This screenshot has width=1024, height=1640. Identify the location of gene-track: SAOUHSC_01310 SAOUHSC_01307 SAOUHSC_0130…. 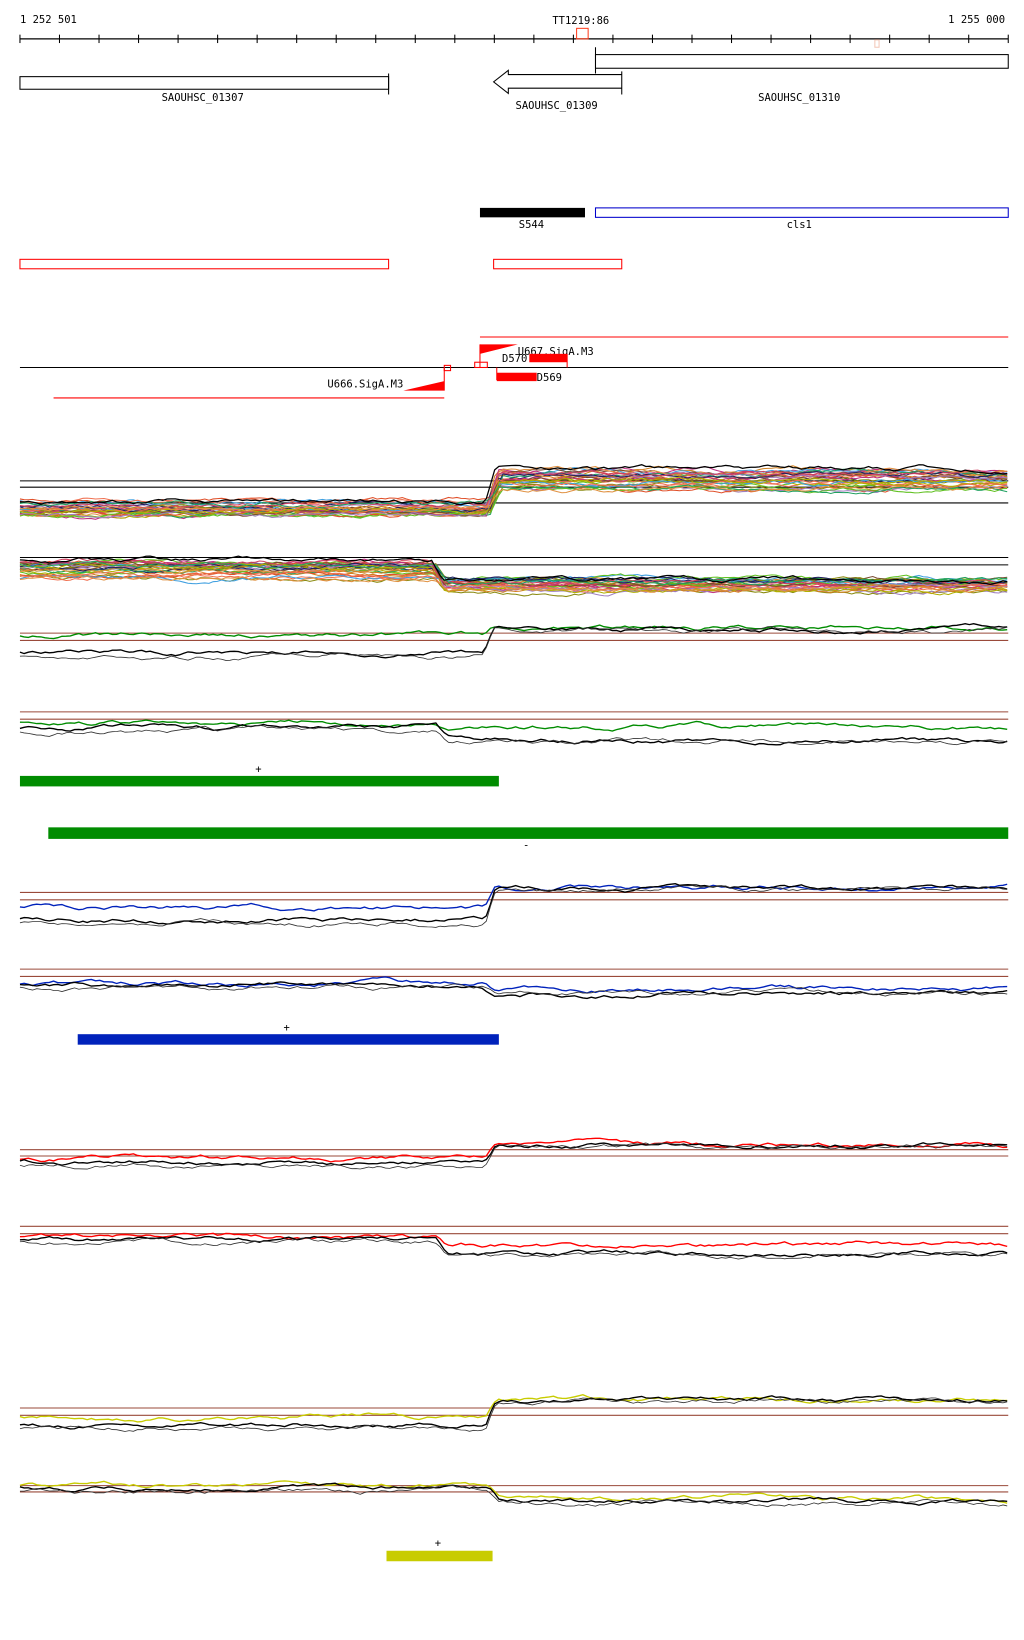
(514, 79).